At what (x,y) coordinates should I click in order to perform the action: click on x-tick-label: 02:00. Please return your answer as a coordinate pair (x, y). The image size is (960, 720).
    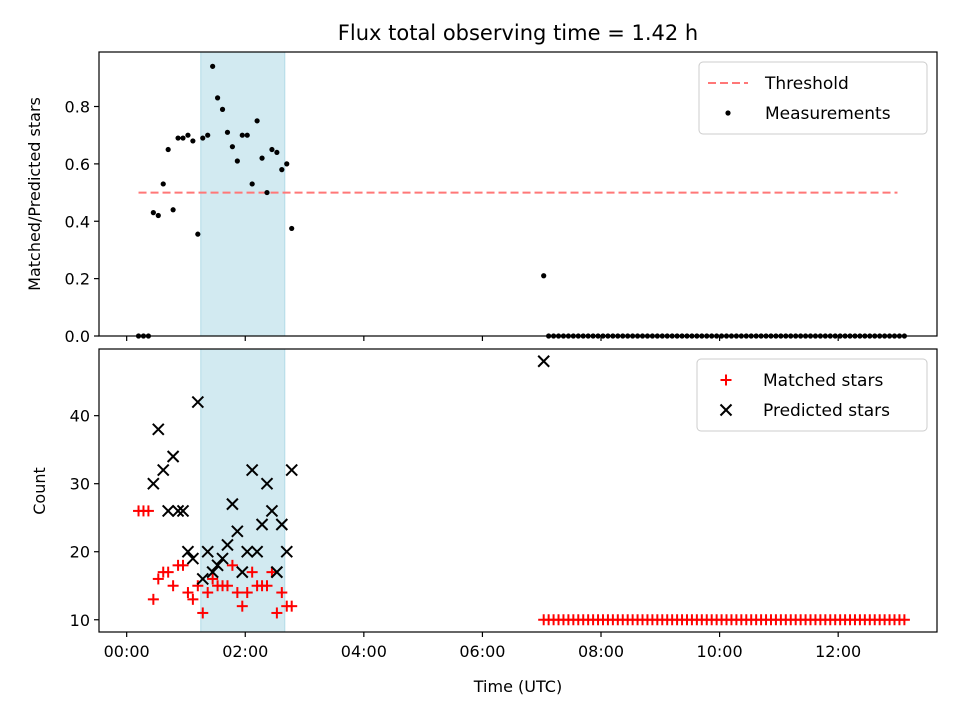
    Looking at the image, I should click on (245, 651).